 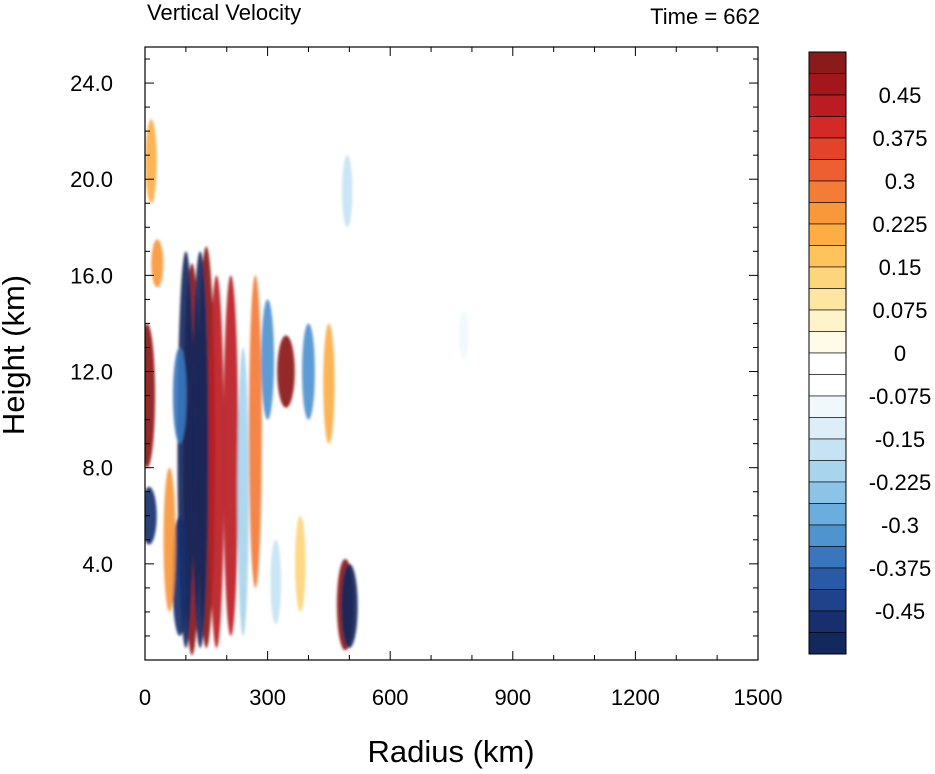 What do you see at coordinates (900, 568) in the screenshot?
I see `colorbar-label: -0.375` at bounding box center [900, 568].